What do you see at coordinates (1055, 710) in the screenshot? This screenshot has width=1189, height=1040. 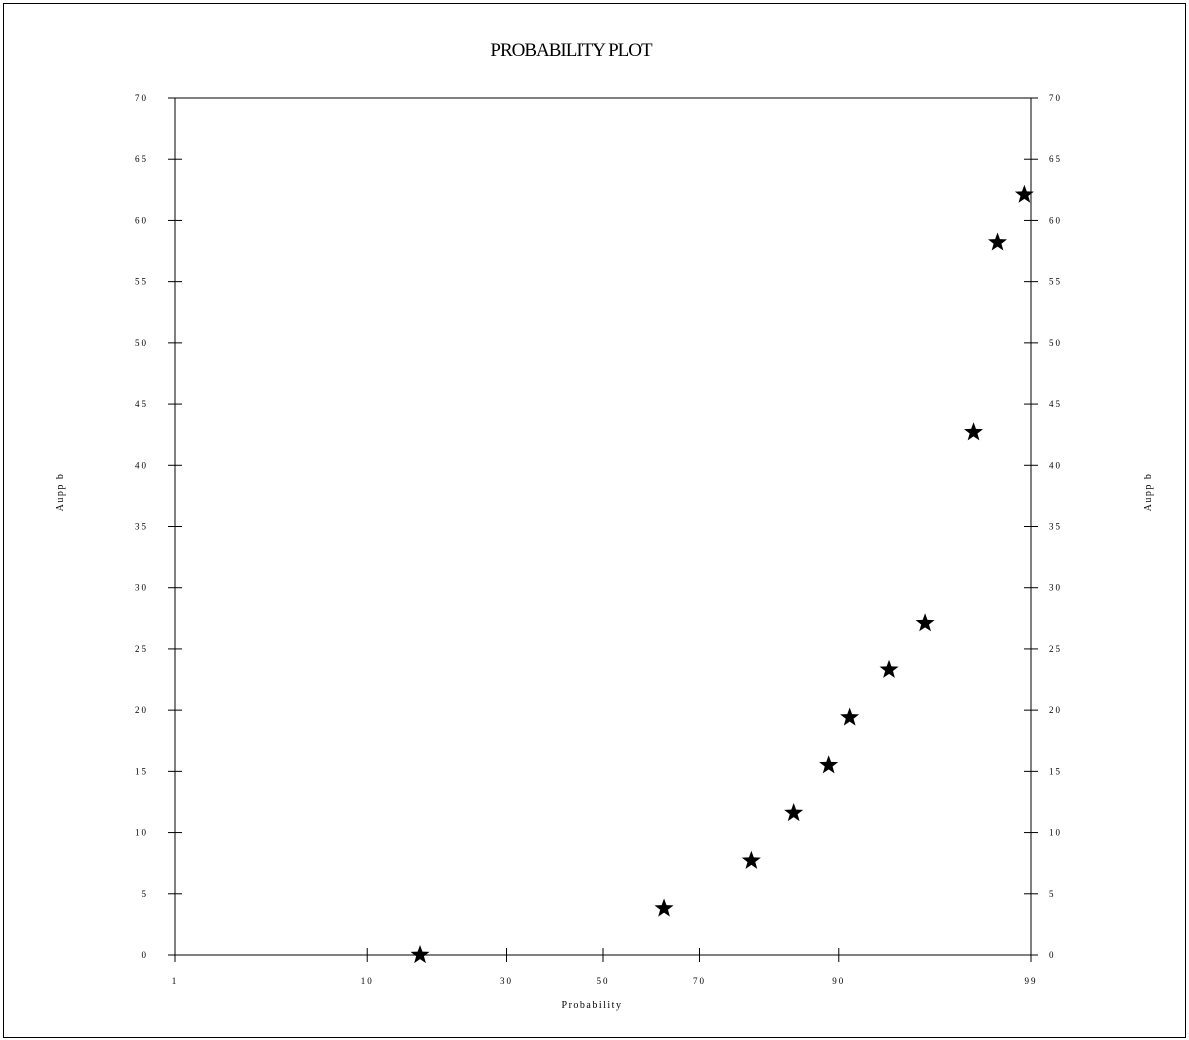 I see `y-tick-label-right: 20` at bounding box center [1055, 710].